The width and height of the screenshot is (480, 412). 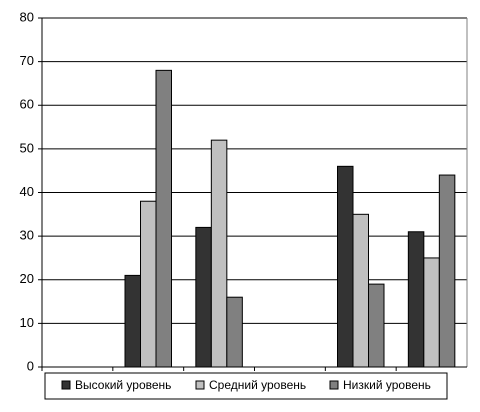 I want to click on legend-label: Низкий уровень, so click(x=387, y=385).